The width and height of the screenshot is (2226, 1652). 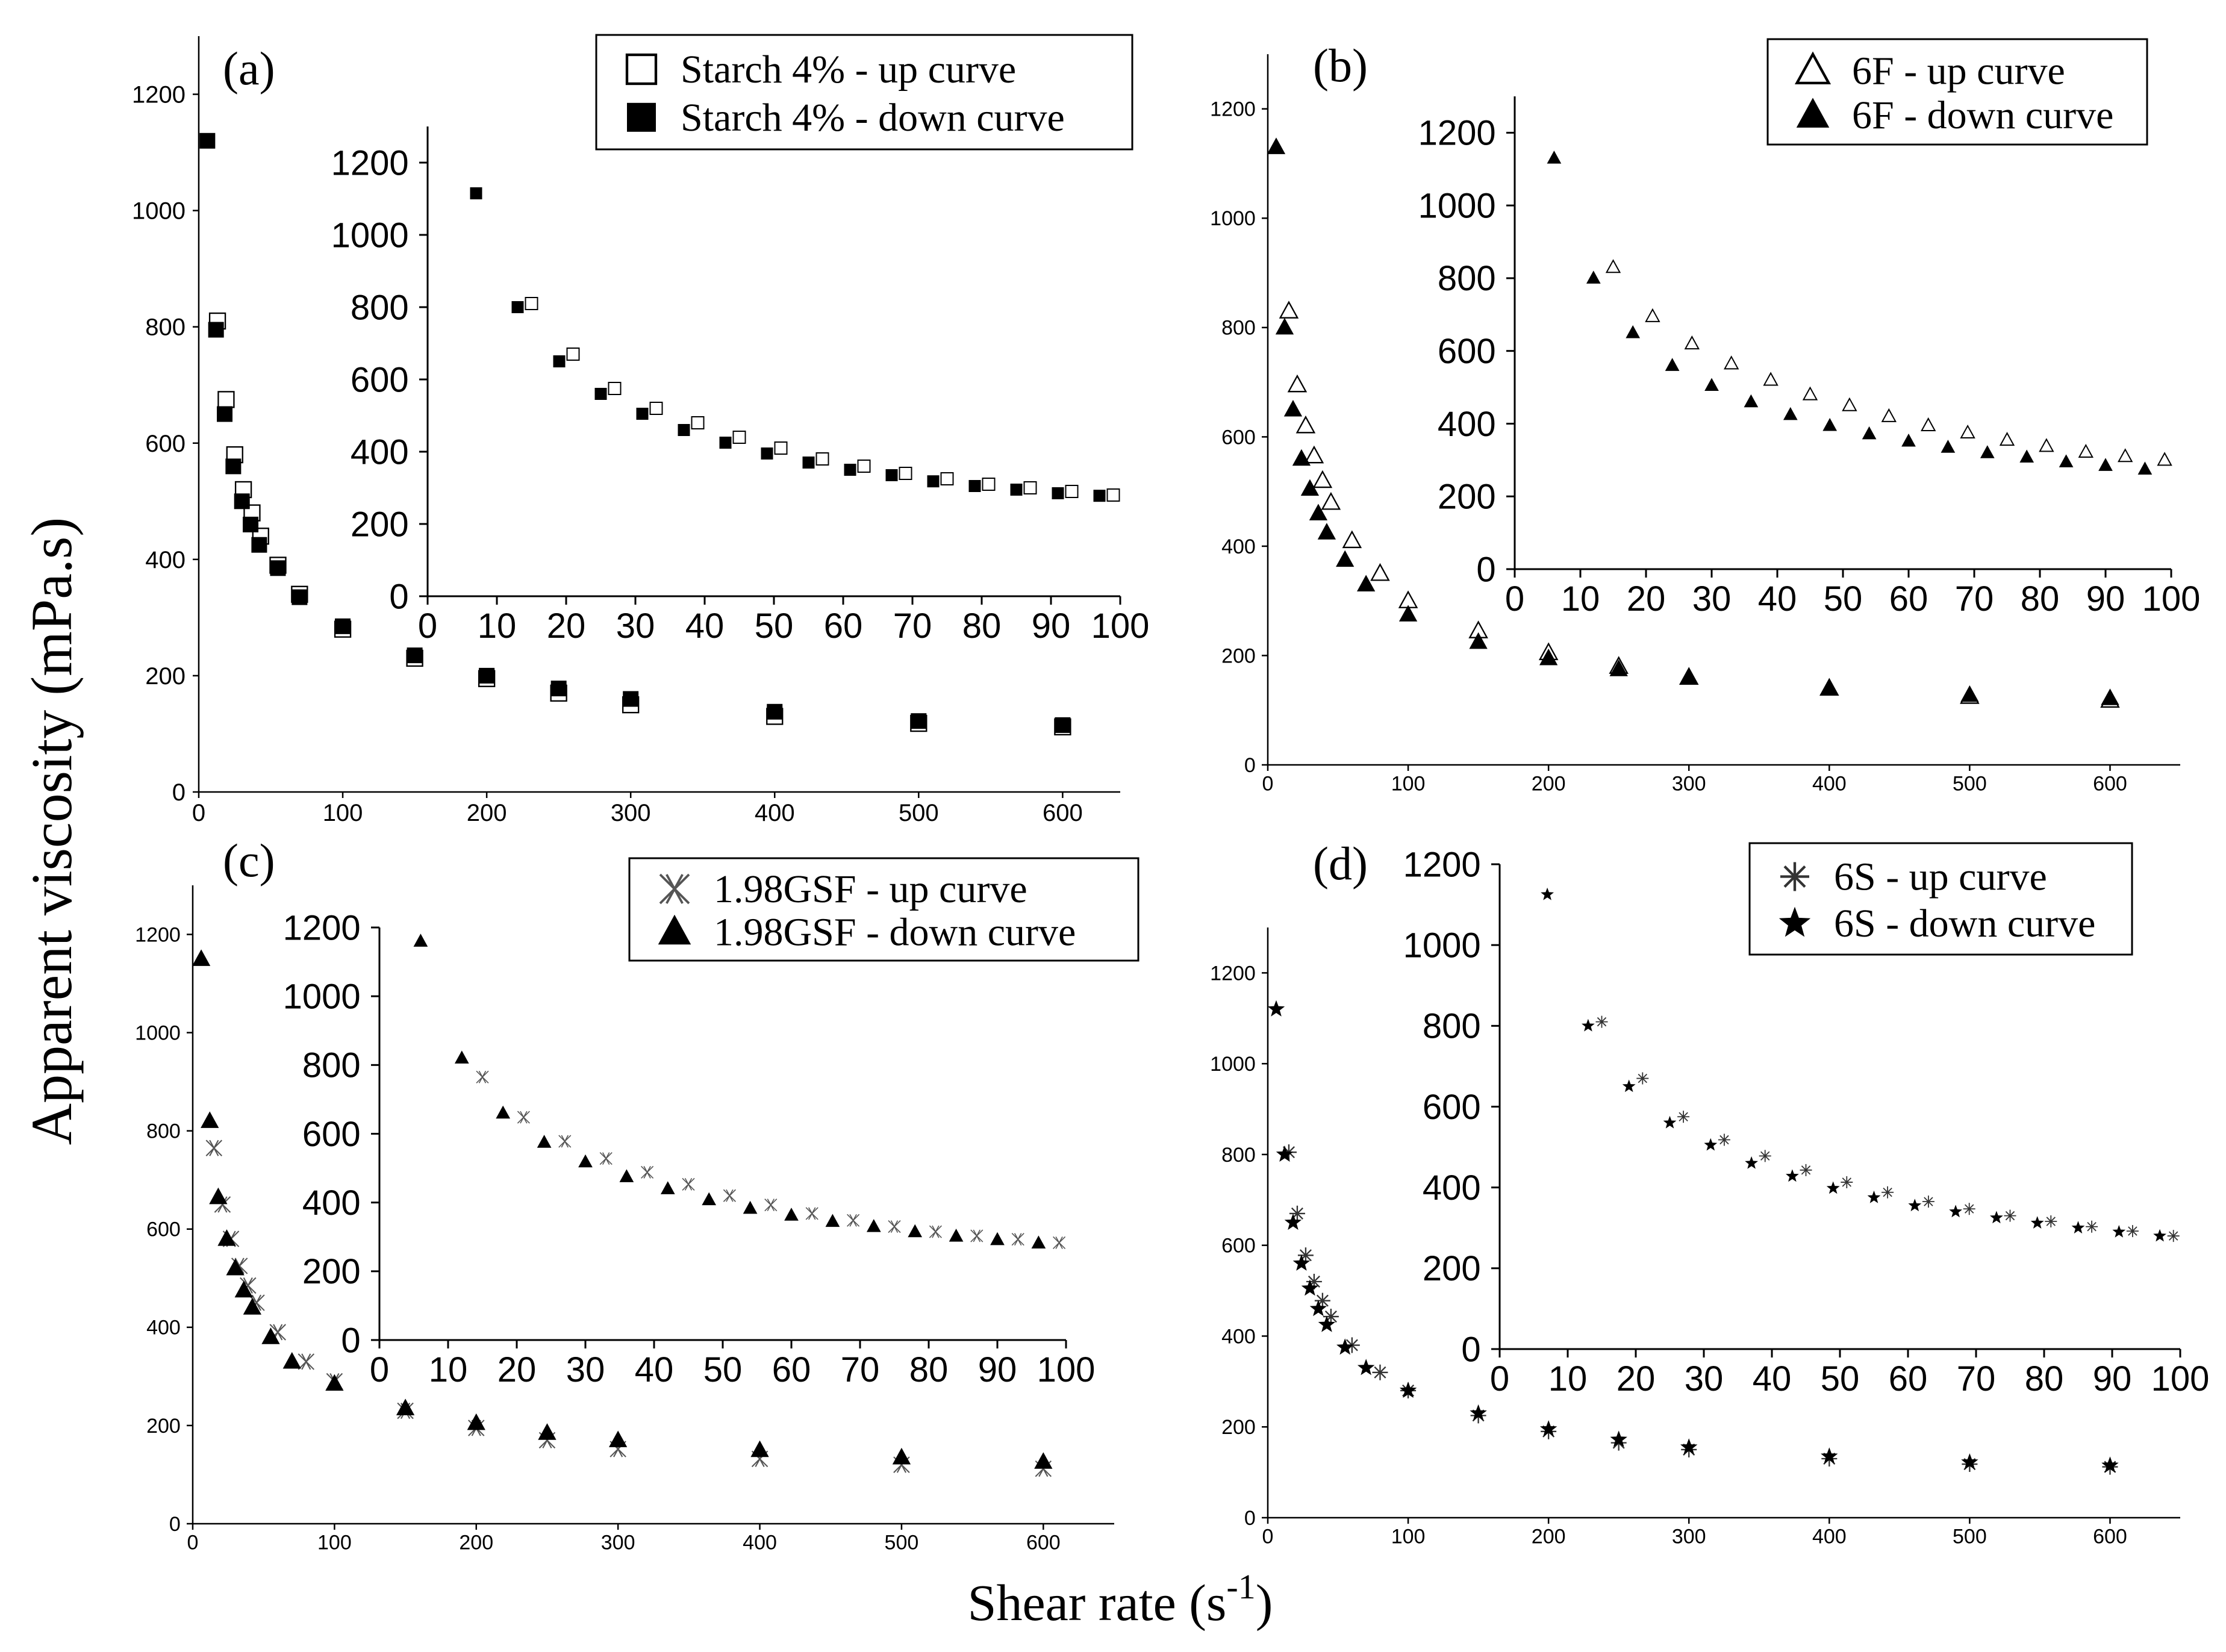 What do you see at coordinates (1341, 65) in the screenshot?
I see `panel-b-label: (b)` at bounding box center [1341, 65].